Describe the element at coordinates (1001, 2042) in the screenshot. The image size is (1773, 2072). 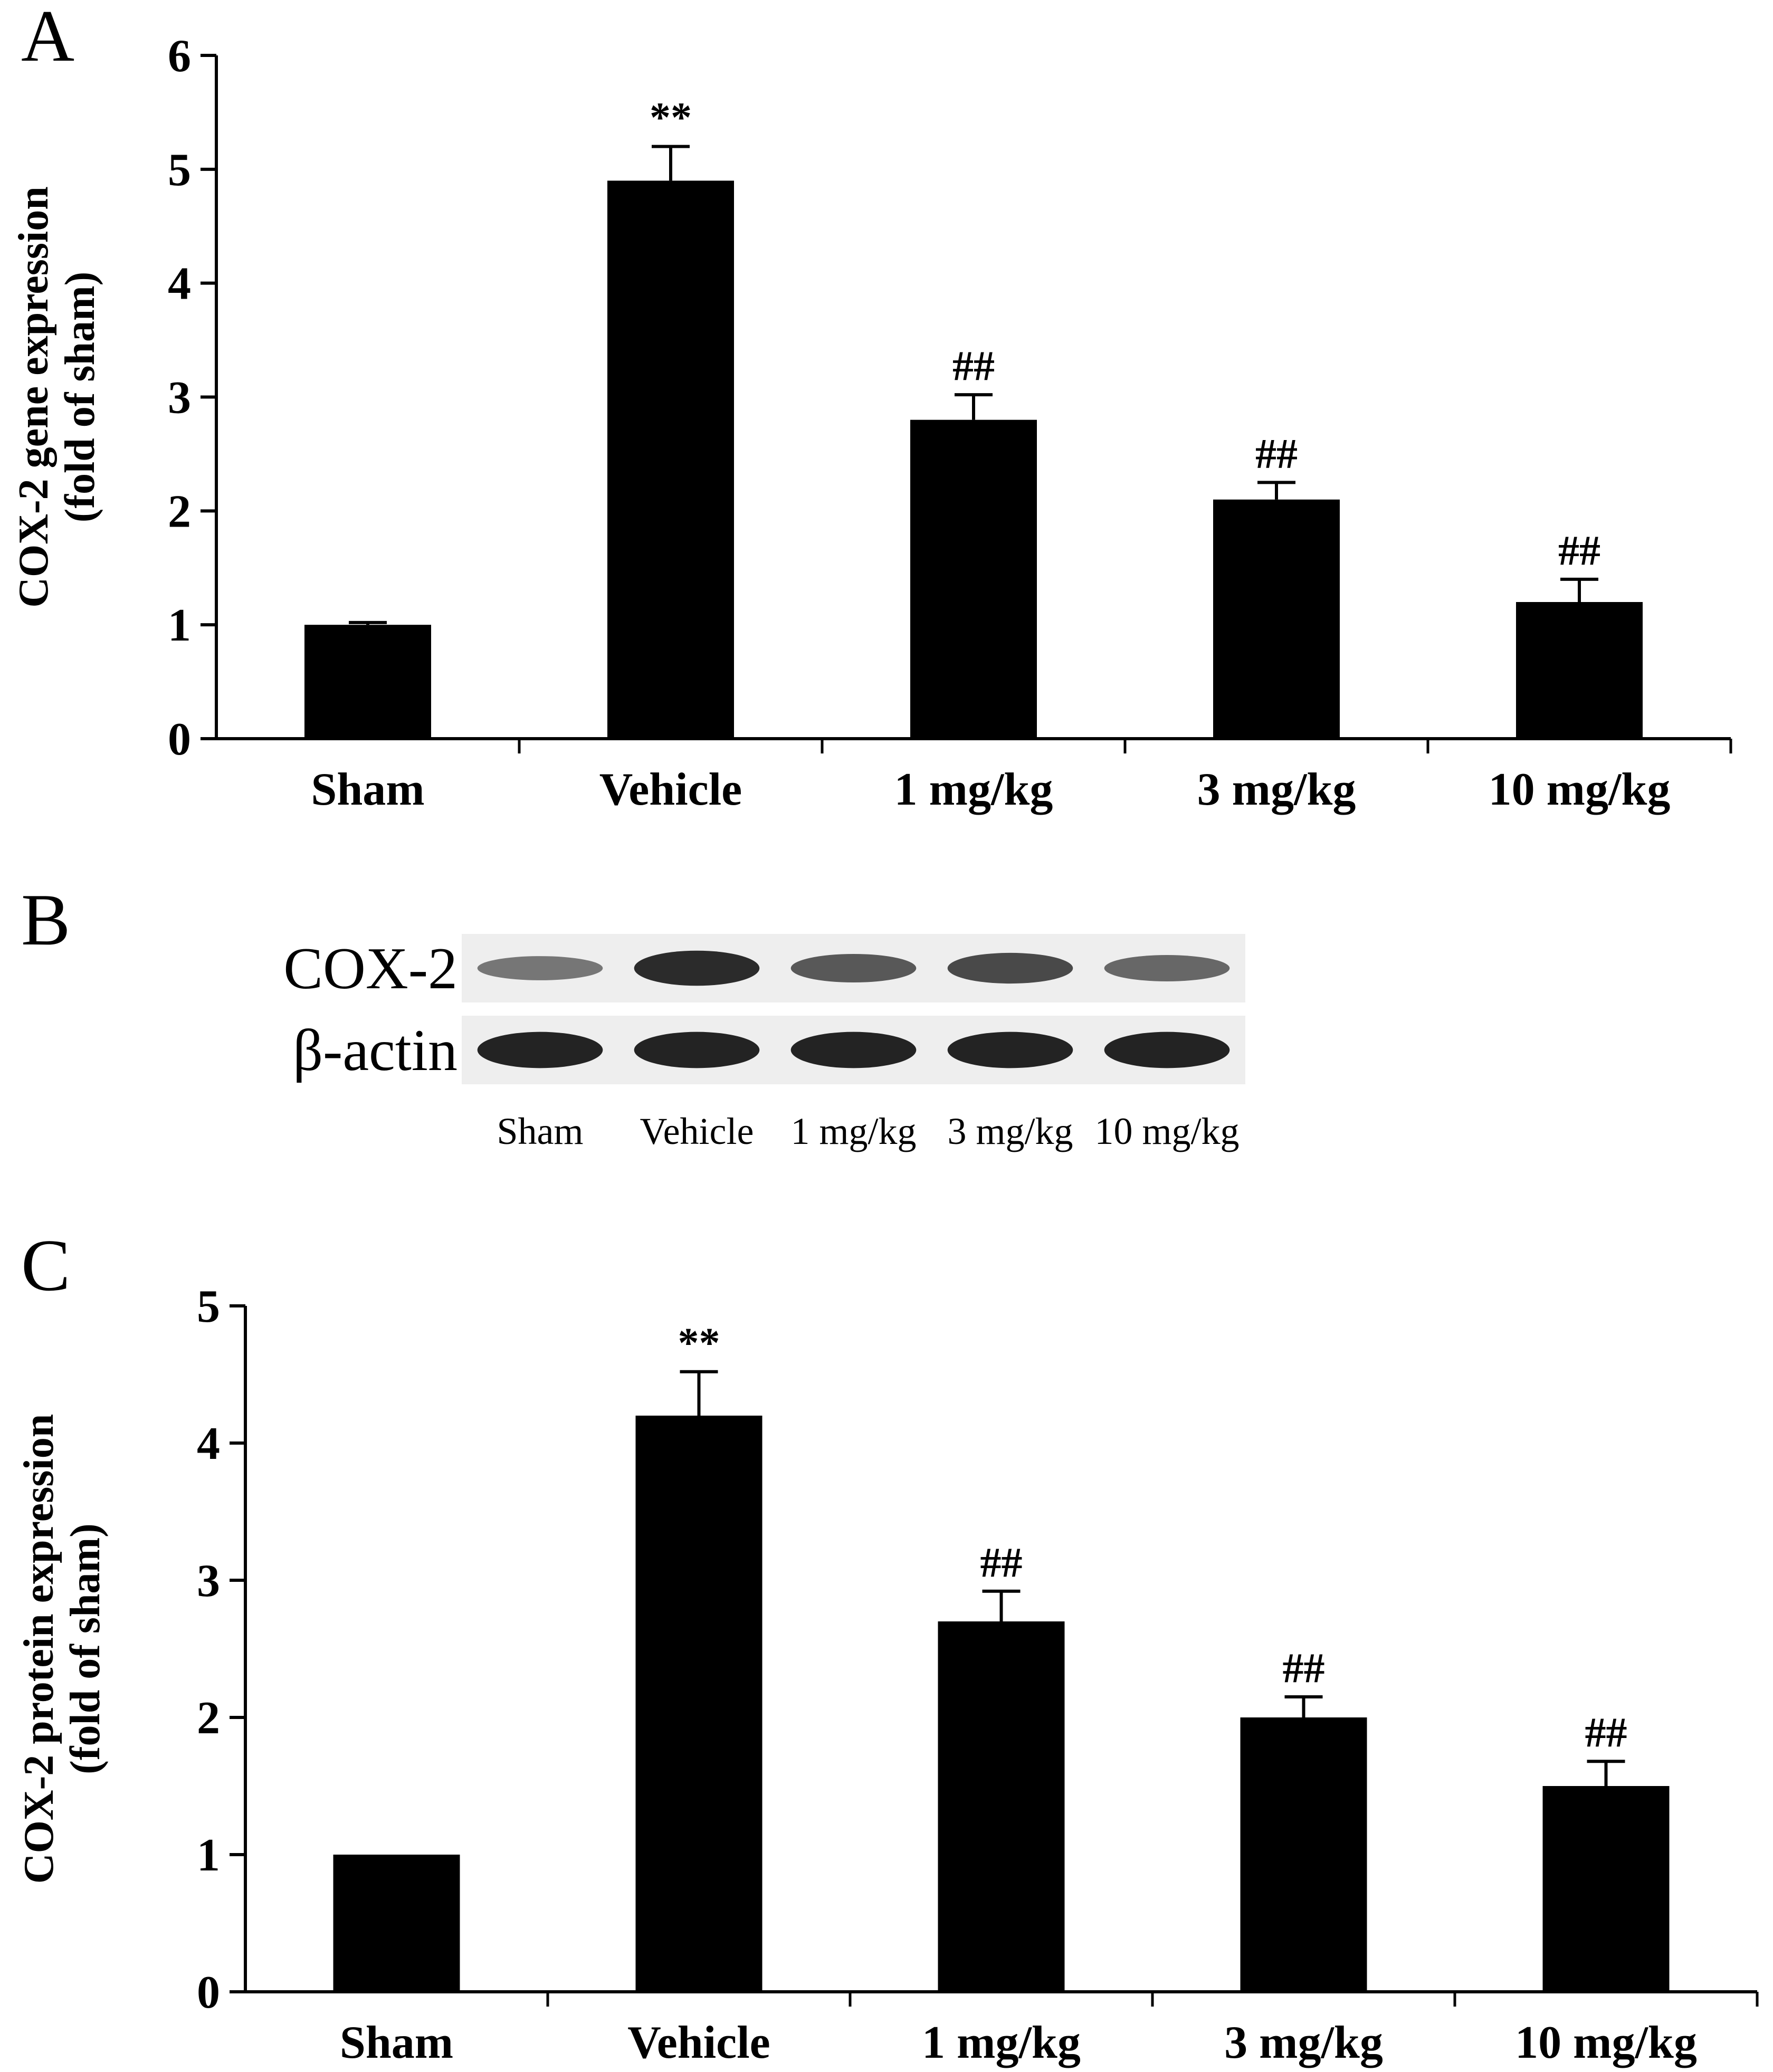
I see `chart-c-category-label: 1 mg/kg` at that location.